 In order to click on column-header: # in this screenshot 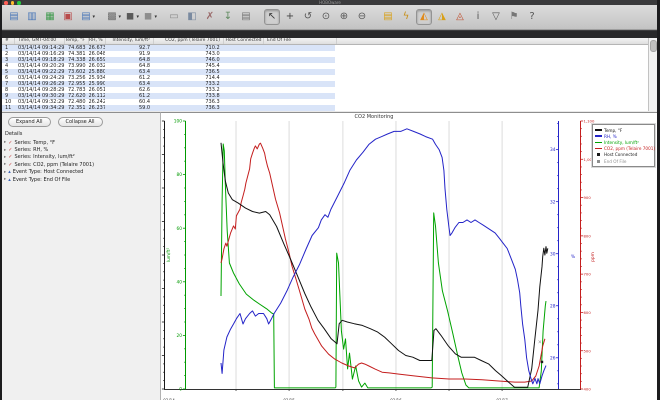, I will do `click(8, 41)`.